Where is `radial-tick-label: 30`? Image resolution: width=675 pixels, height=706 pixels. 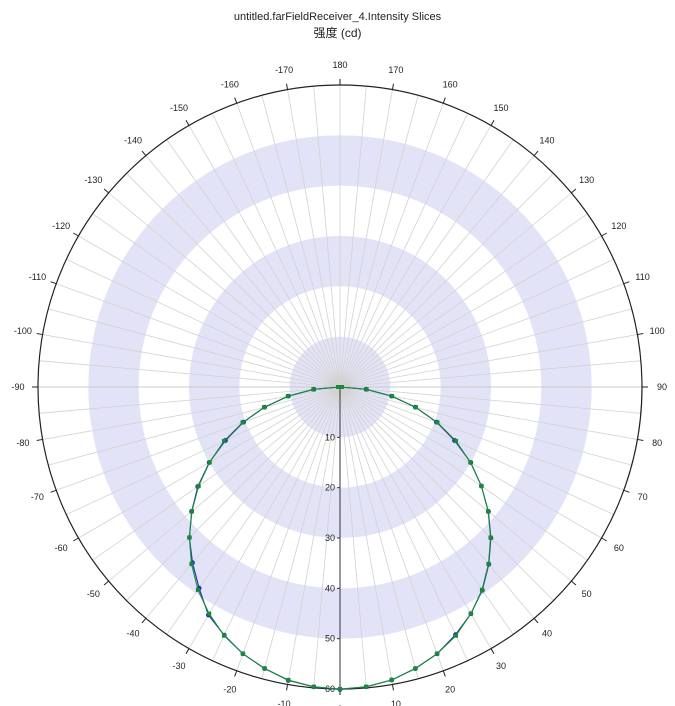 radial-tick-label: 30 is located at coordinates (330, 538).